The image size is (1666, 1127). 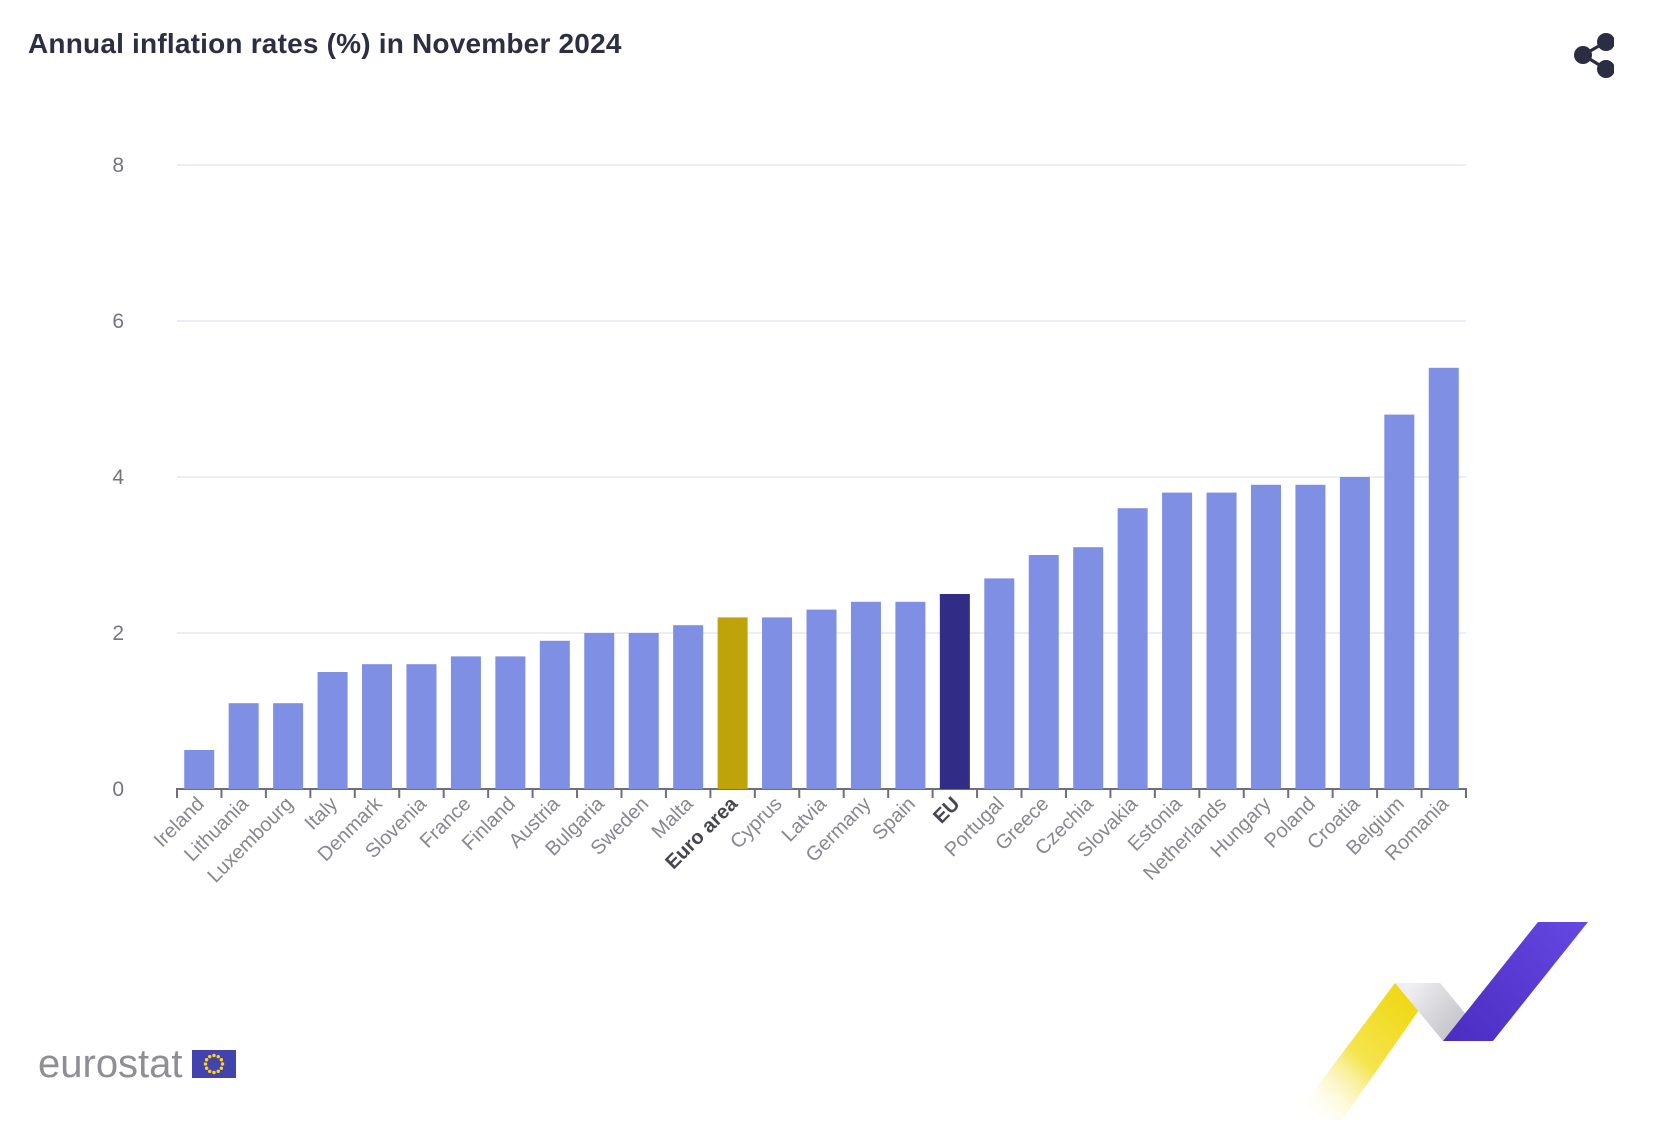 I want to click on bar-austria, so click(x=554, y=714).